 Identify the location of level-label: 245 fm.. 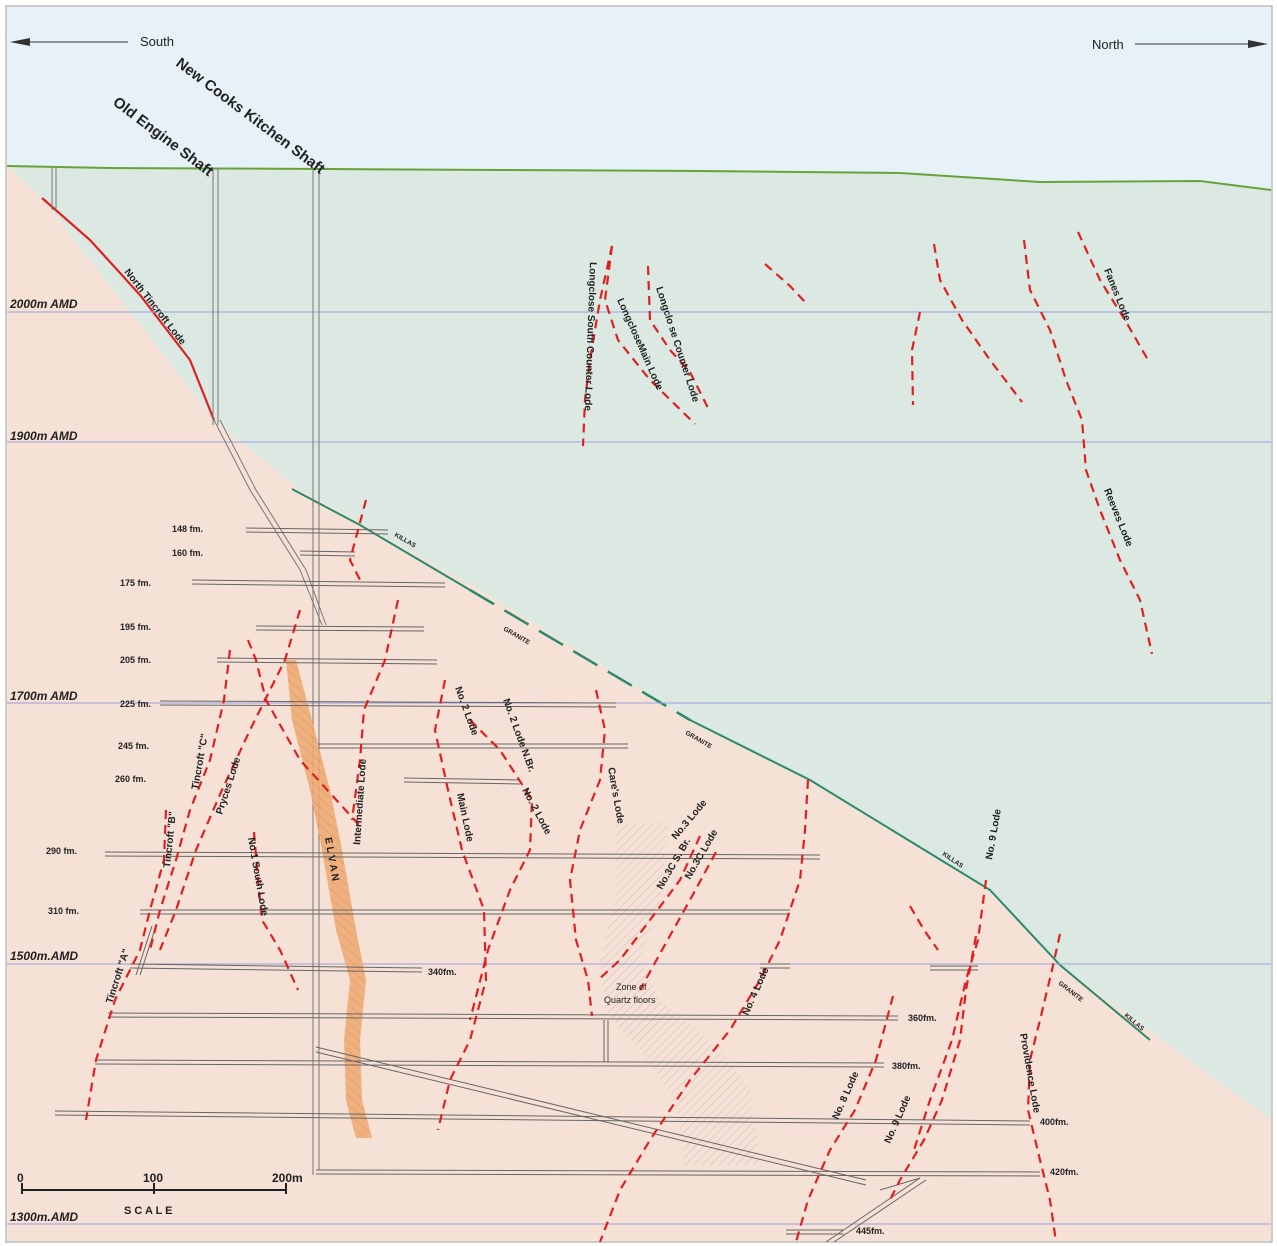
(133, 746).